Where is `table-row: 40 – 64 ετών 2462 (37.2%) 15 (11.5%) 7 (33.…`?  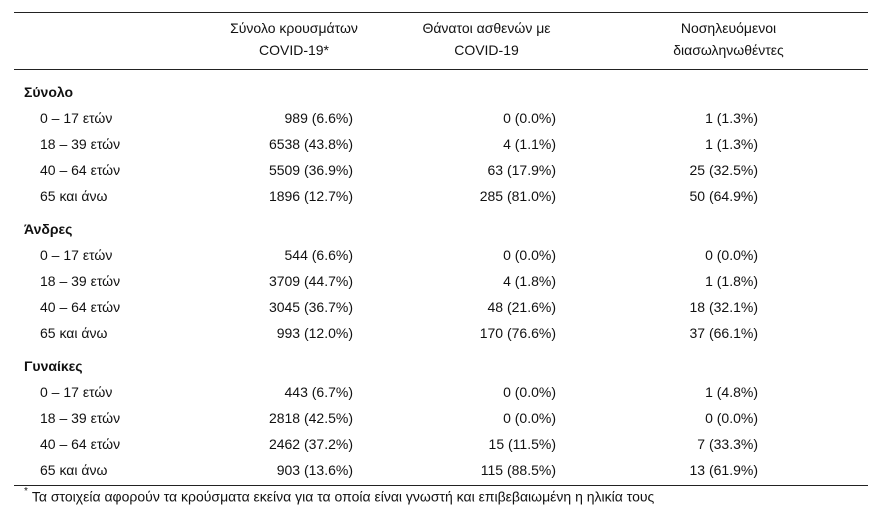 table-row: 40 – 64 ετών 2462 (37.2%) 15 (11.5%) 7 (33.… is located at coordinates (441, 444).